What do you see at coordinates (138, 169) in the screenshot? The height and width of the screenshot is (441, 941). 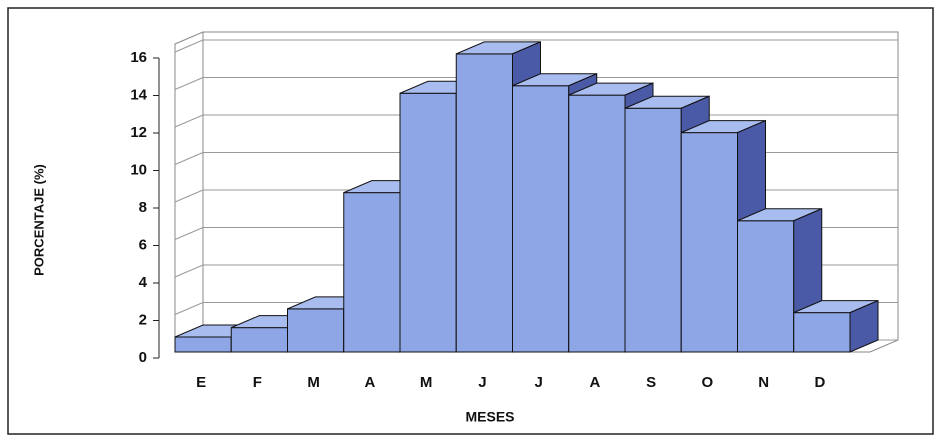 I see `y-tick-label: 10` at bounding box center [138, 169].